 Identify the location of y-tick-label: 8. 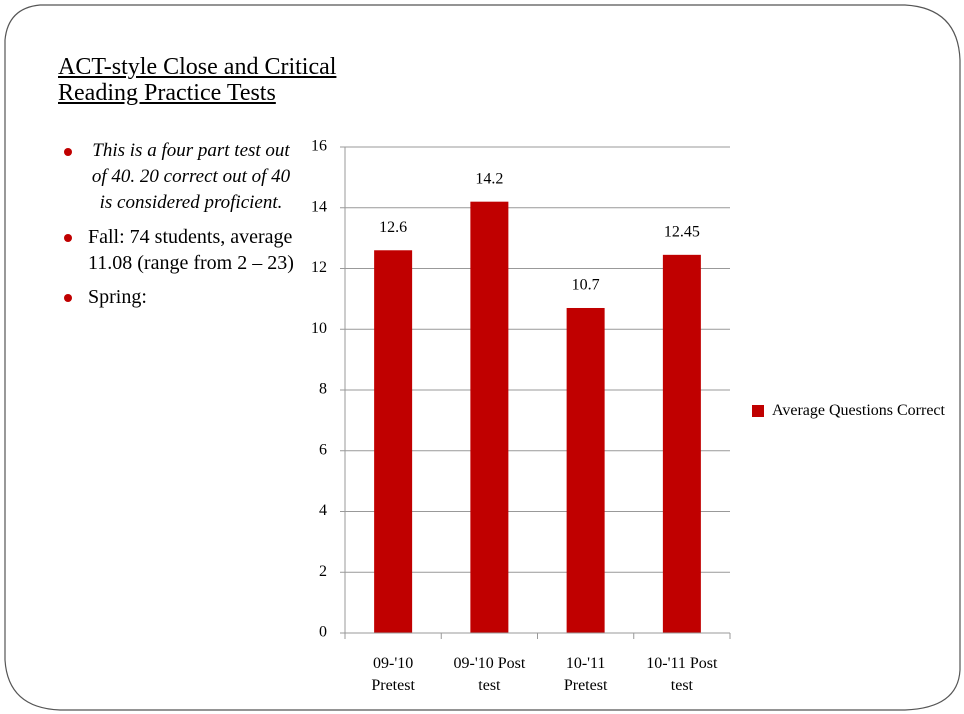
(323, 389).